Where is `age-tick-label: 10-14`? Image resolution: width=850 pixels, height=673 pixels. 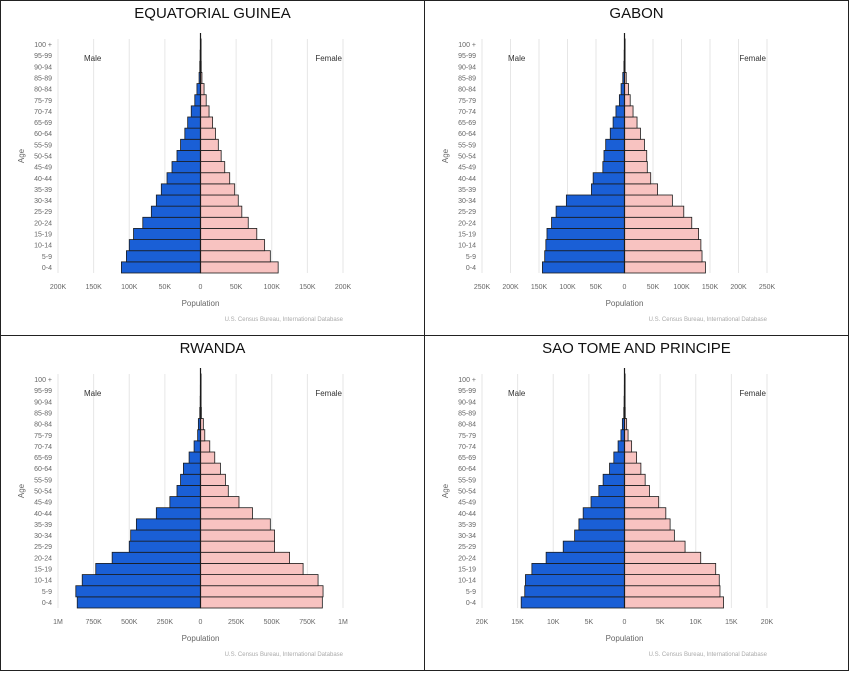
age-tick-label: 10-14 is located at coordinates (467, 246).